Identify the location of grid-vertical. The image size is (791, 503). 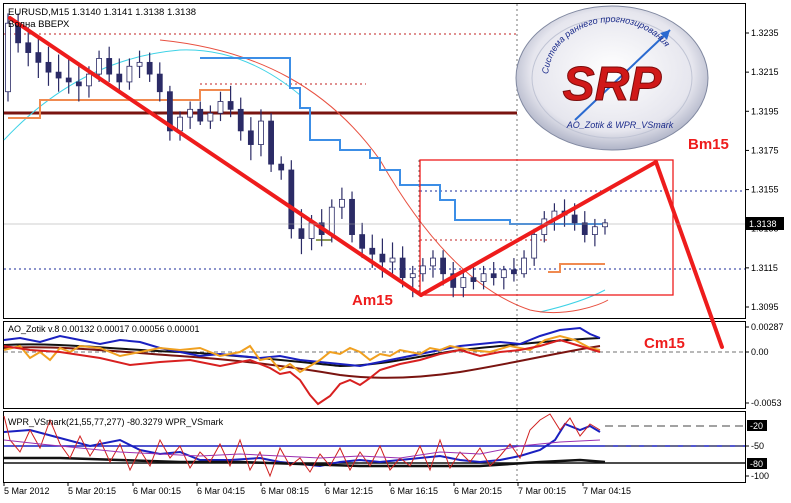
(468, 243).